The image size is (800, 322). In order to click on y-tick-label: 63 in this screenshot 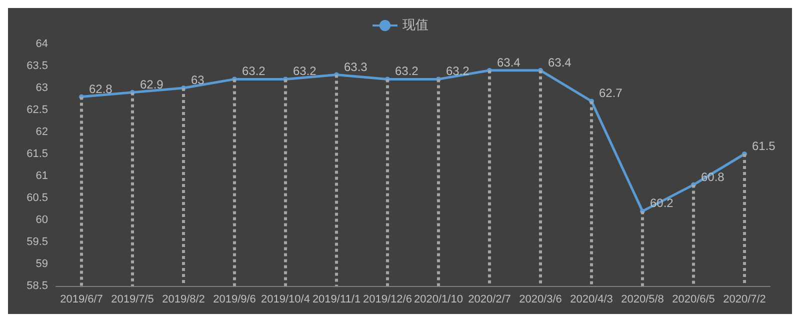, I will do `click(42, 88)`.